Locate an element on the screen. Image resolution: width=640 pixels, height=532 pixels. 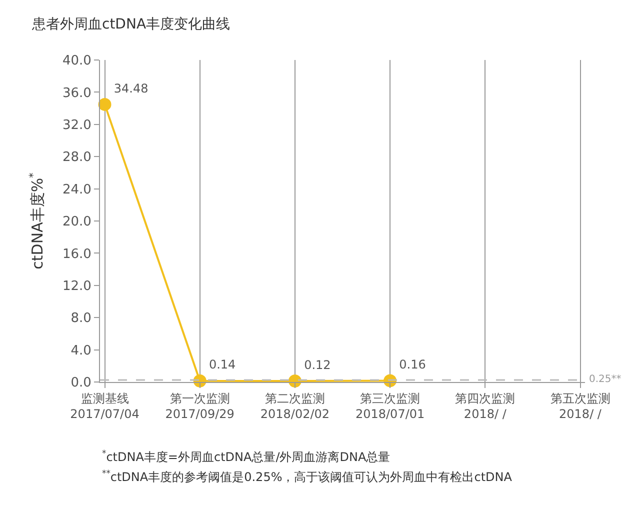
chart-title: 患者外周血ctDNA丰度变化曲线 is located at coordinates (130, 24).